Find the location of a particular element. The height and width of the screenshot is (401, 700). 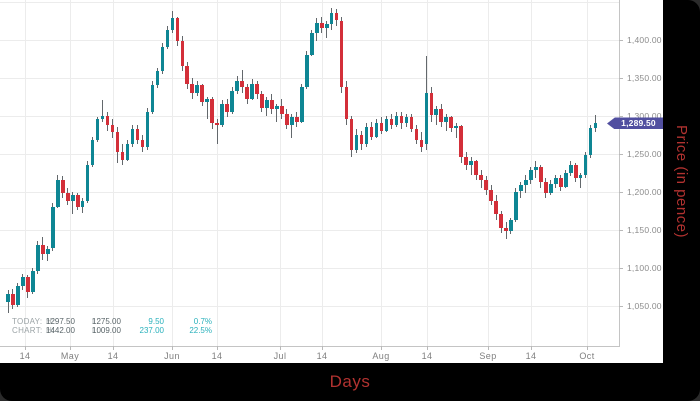

price-tick-label: 1,400.00 is located at coordinates (644, 39).